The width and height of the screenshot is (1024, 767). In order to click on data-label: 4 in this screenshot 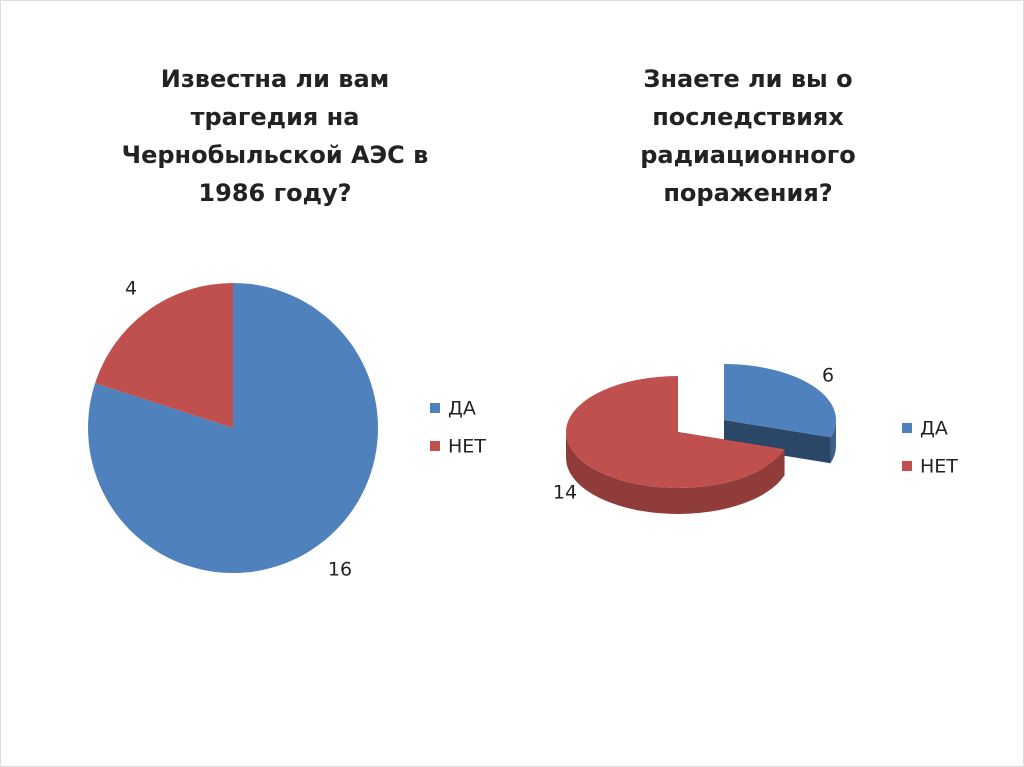, I will do `click(131, 289)`.